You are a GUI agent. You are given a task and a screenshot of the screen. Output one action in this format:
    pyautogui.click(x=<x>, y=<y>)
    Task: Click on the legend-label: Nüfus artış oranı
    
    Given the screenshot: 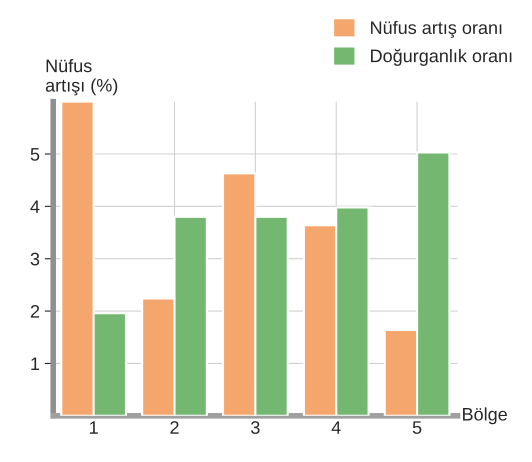 What is the action you would take?
    pyautogui.click(x=436, y=29)
    